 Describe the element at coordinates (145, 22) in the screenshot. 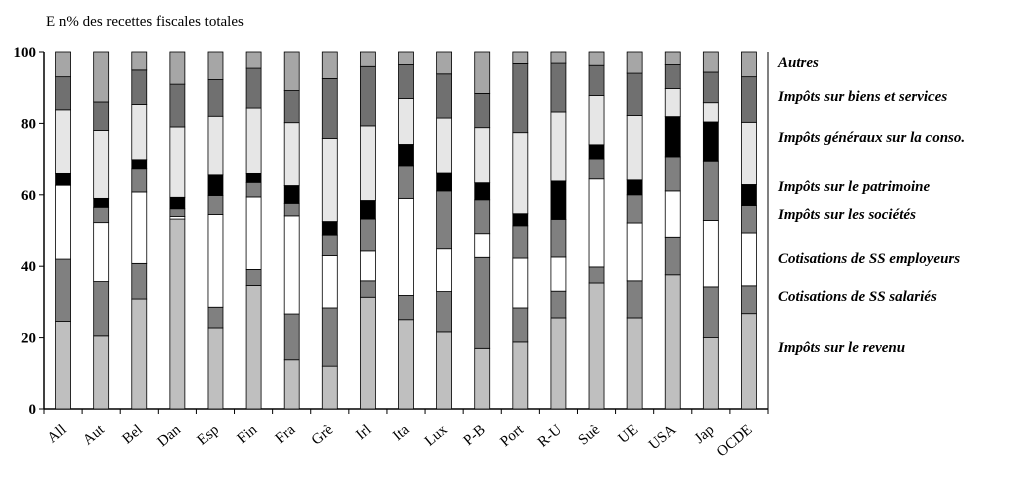

I see `chart-title: E n% des recettes fiscales totales` at that location.